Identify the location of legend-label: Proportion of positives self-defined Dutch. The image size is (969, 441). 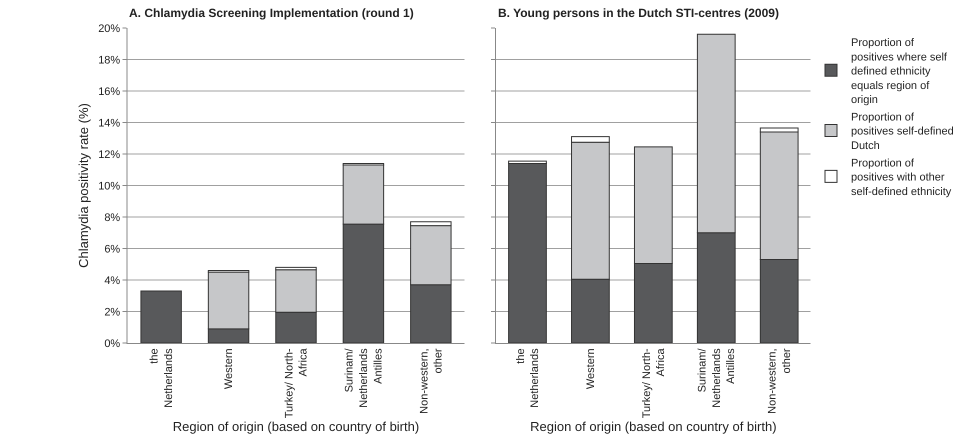
(902, 131).